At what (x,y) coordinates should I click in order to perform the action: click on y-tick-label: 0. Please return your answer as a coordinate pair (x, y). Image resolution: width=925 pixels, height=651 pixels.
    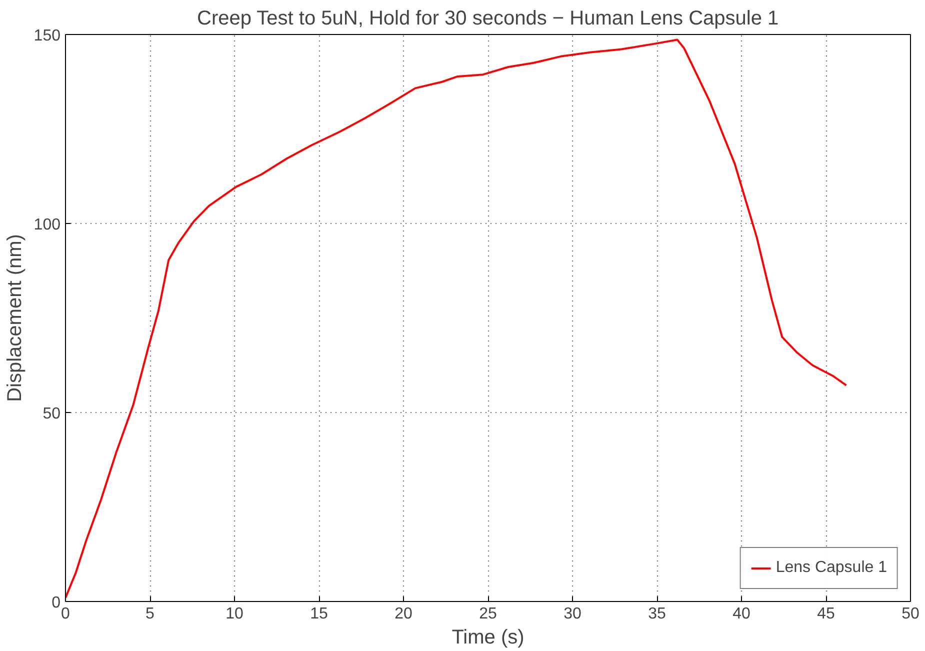
    Looking at the image, I should click on (56, 603).